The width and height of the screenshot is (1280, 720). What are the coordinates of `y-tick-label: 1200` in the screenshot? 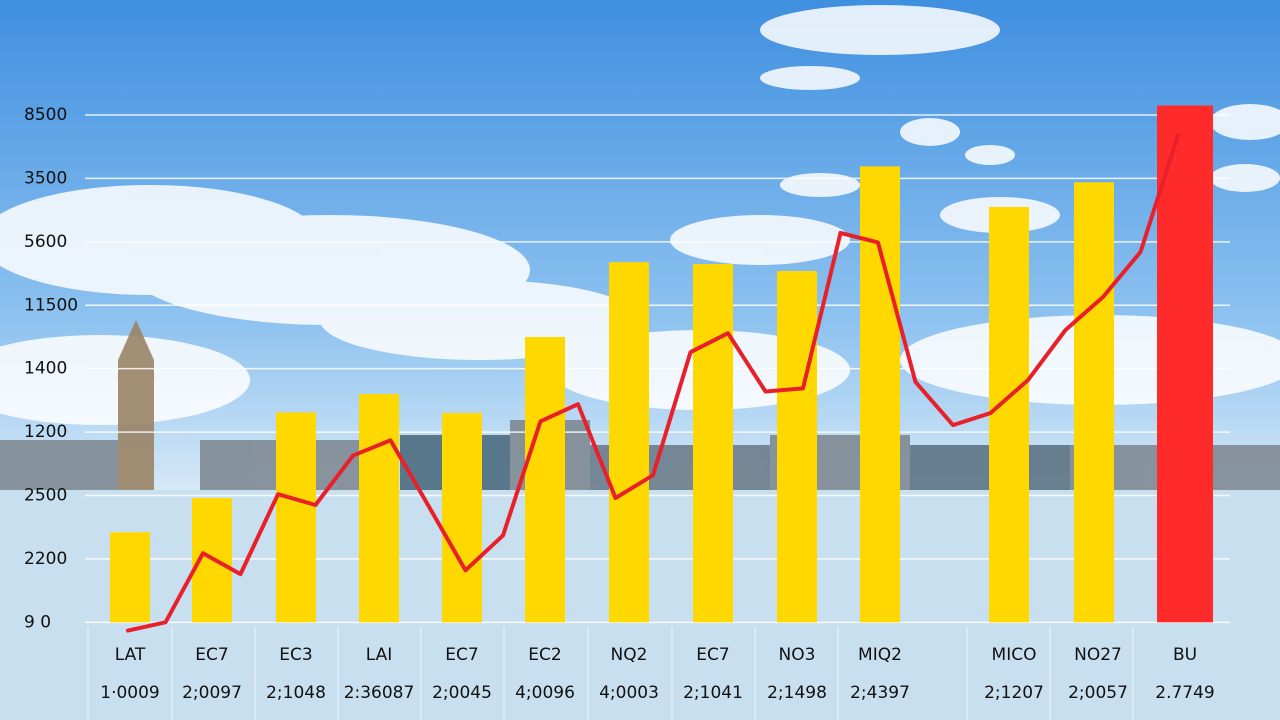 It's located at (45, 432).